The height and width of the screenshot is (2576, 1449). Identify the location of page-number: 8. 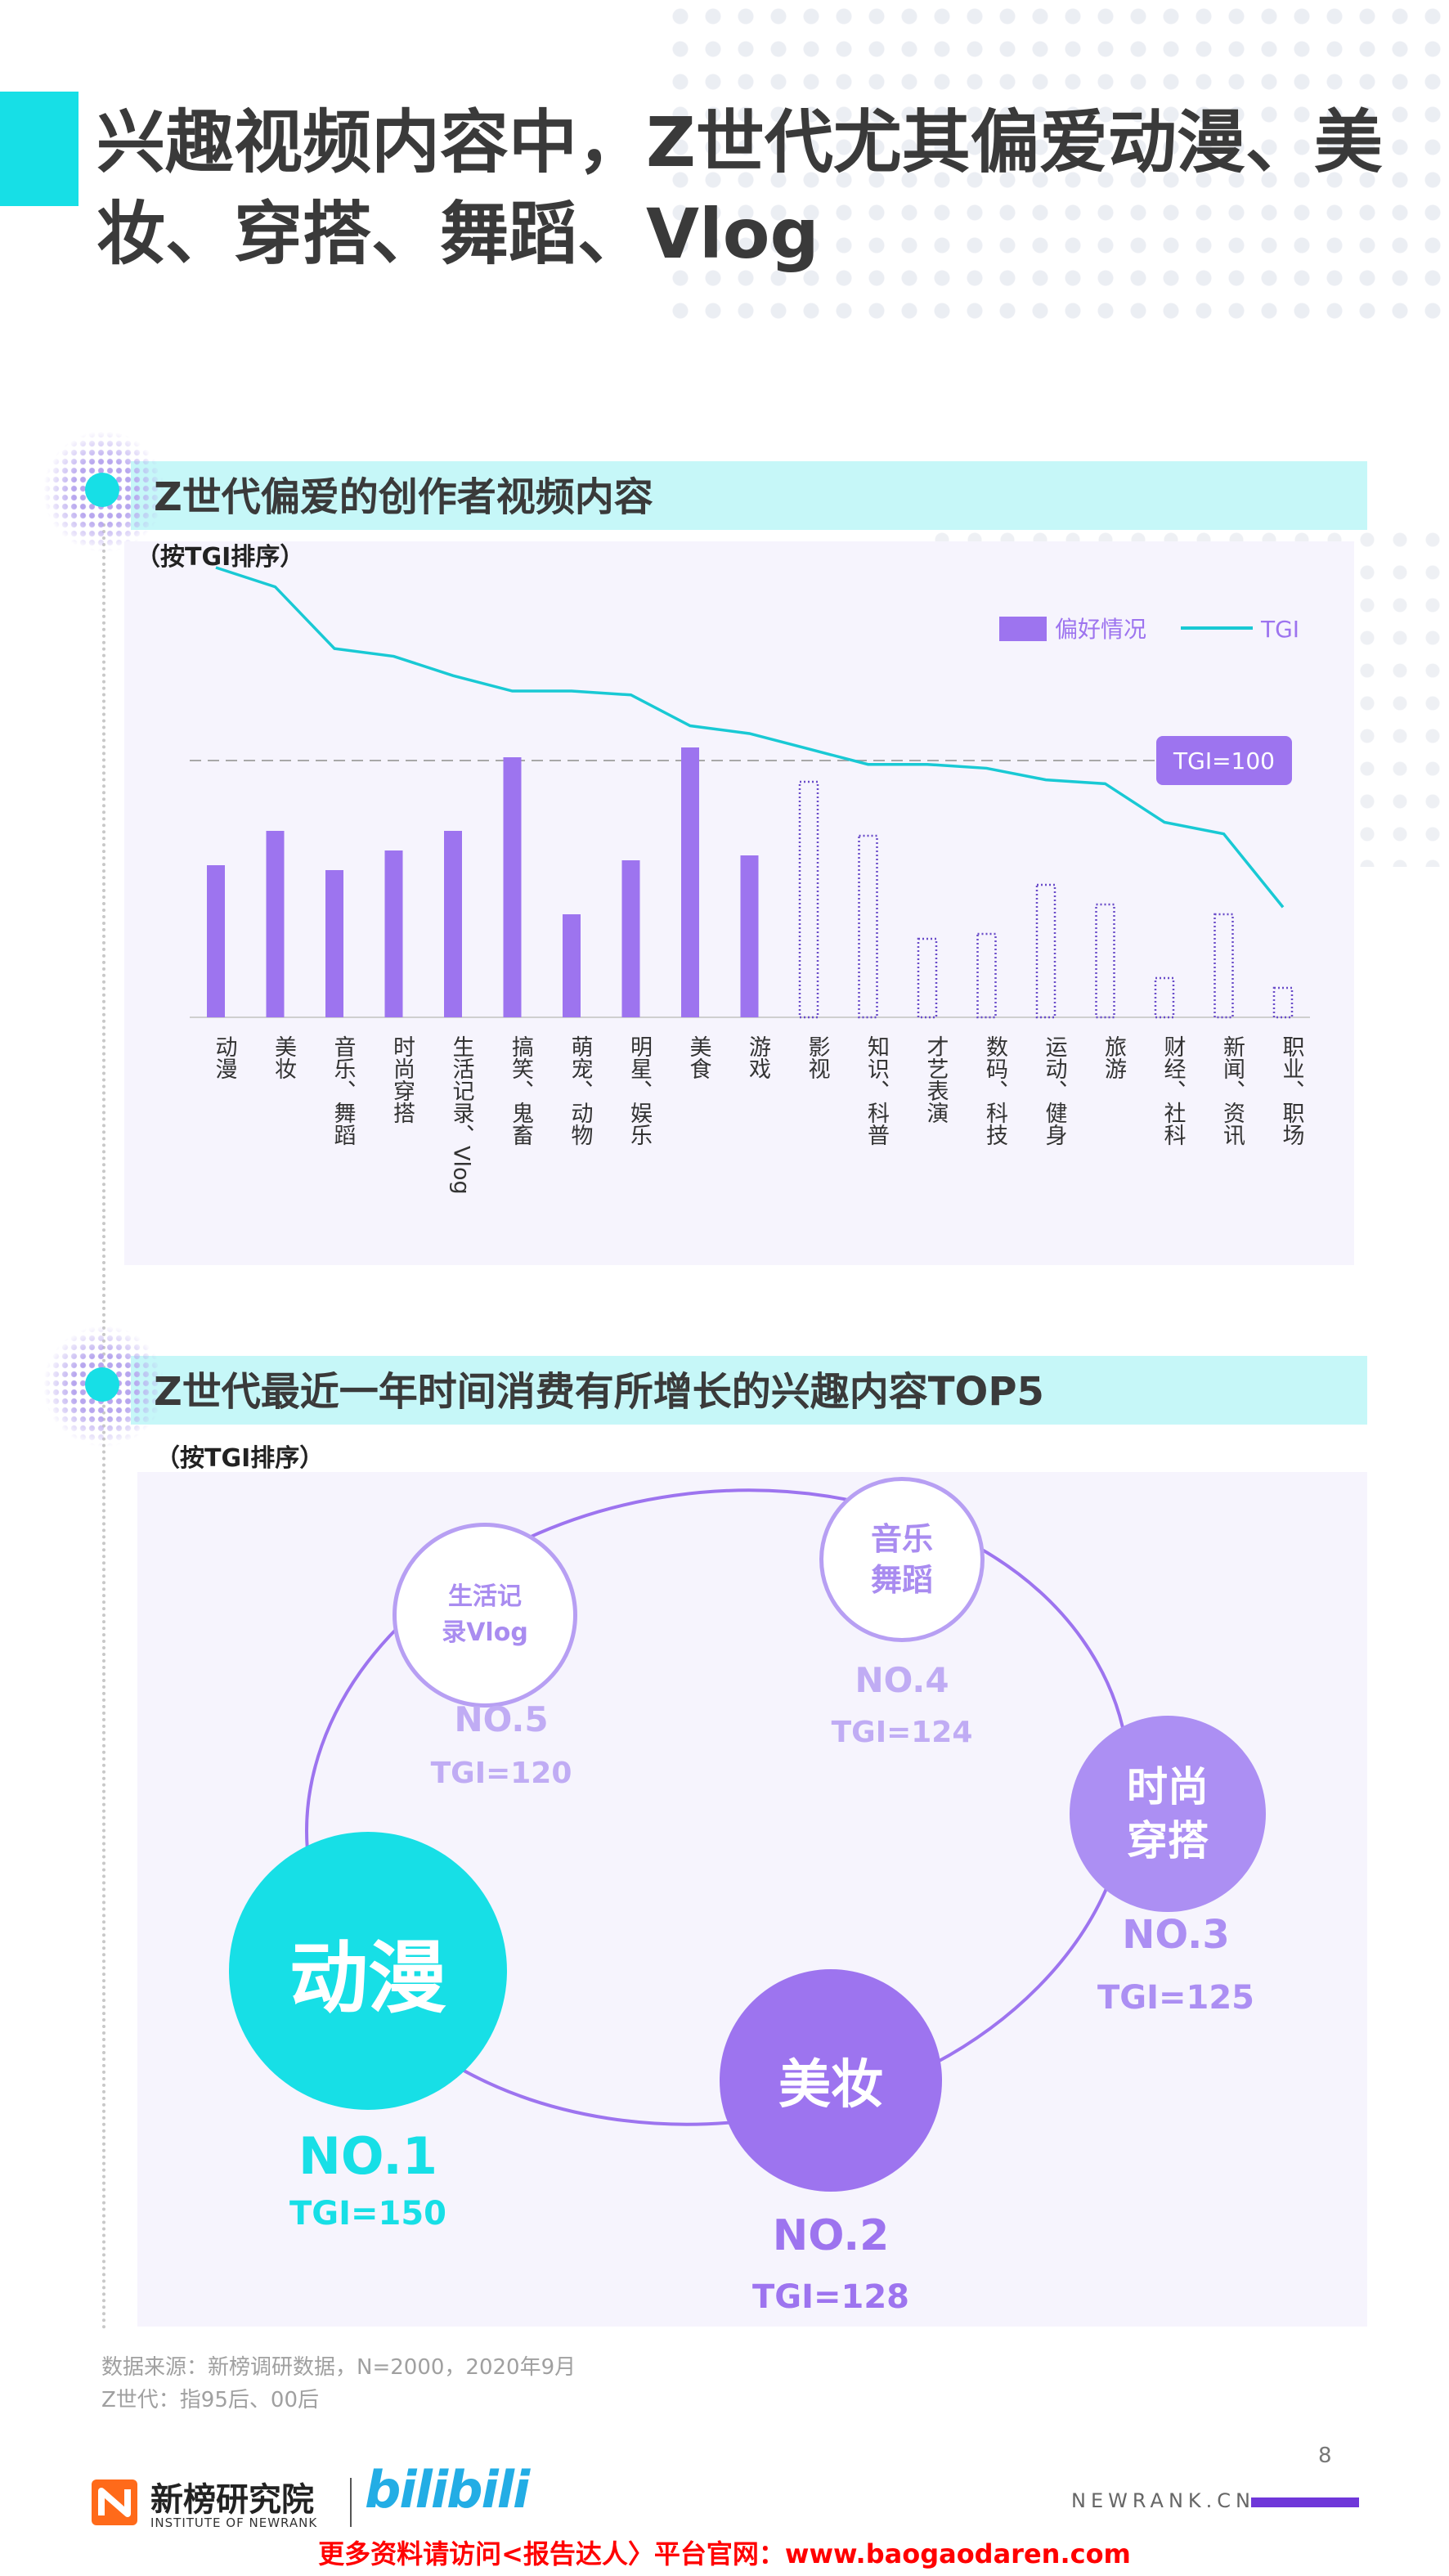
(1325, 2456).